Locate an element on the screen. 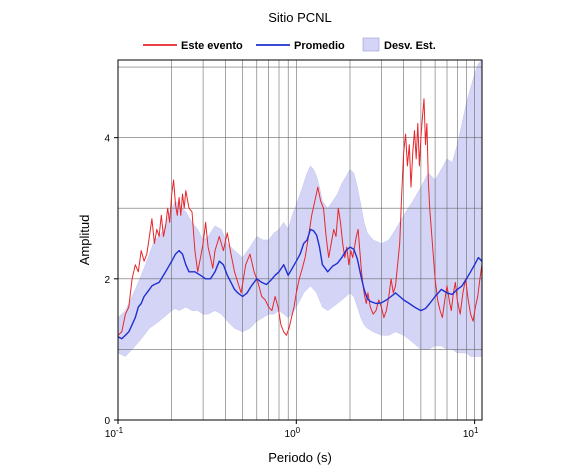  x-axis-label: Periodo (s) is located at coordinates (300, 457).